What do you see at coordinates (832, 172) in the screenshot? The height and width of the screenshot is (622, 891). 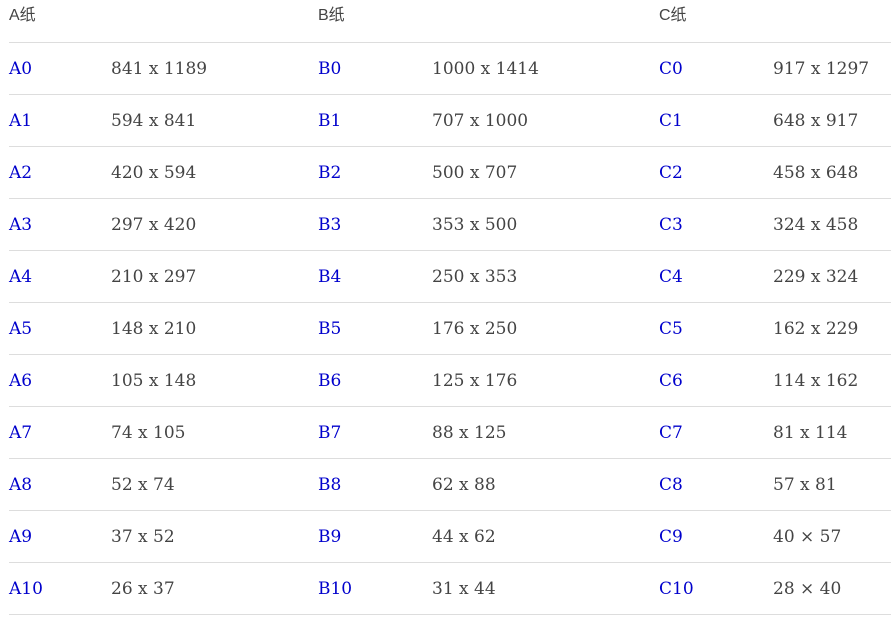 I see `c-series-size: 458 x 648` at bounding box center [832, 172].